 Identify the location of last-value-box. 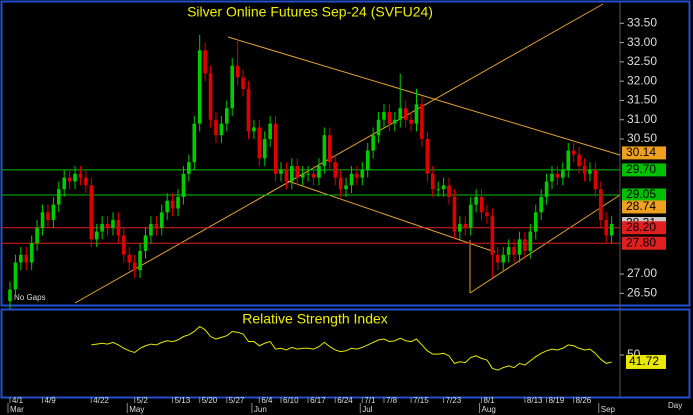
(646, 361).